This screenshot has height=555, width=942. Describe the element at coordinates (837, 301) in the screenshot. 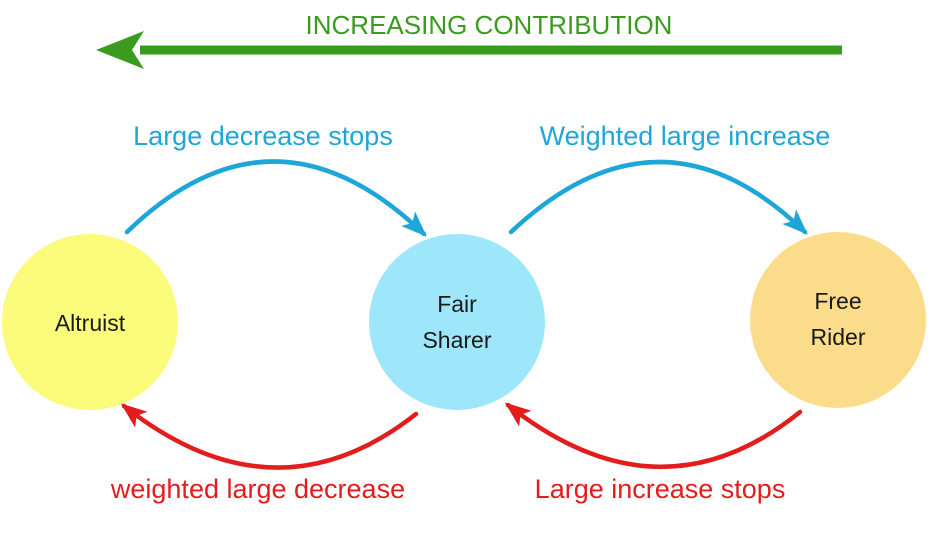

I see `node-free-rider-label-line1: Free` at that location.